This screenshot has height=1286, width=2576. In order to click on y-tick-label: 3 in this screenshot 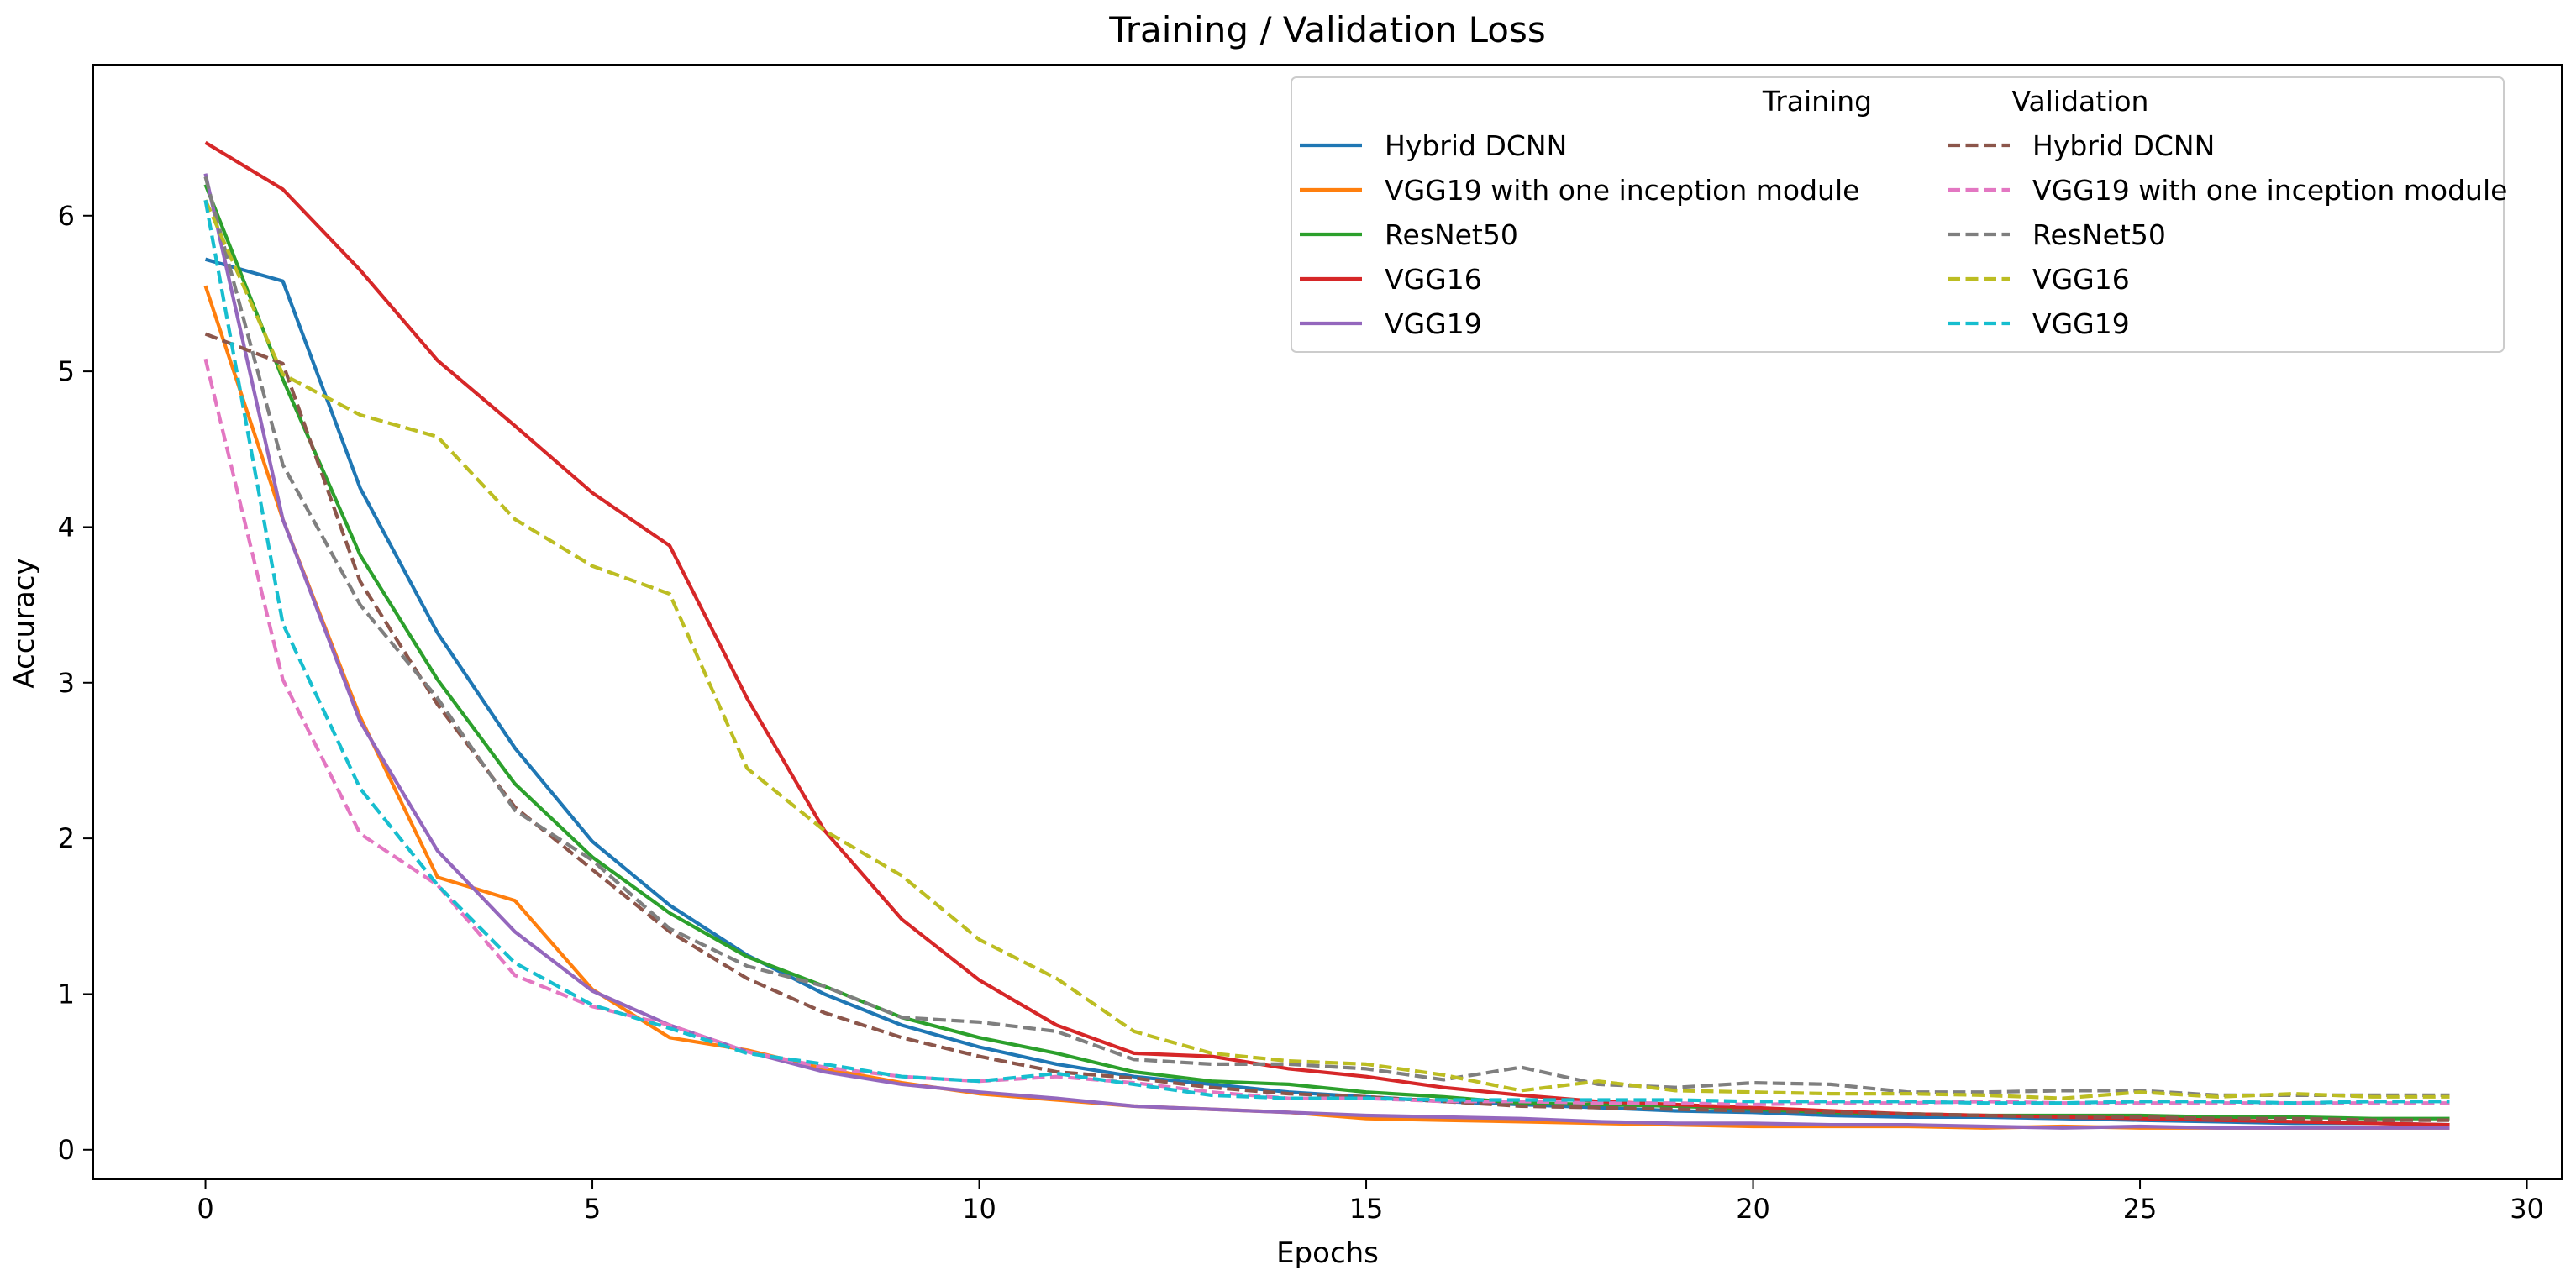, I will do `click(66, 683)`.